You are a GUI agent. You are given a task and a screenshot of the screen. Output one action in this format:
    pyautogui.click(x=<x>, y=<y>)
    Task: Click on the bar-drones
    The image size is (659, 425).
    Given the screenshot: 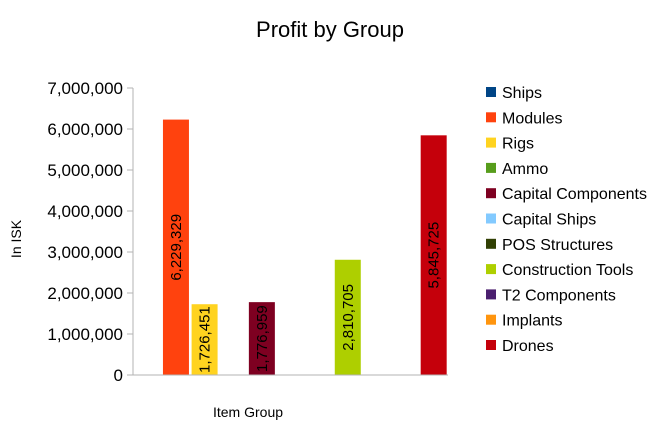 What is the action you would take?
    pyautogui.click(x=433, y=255)
    